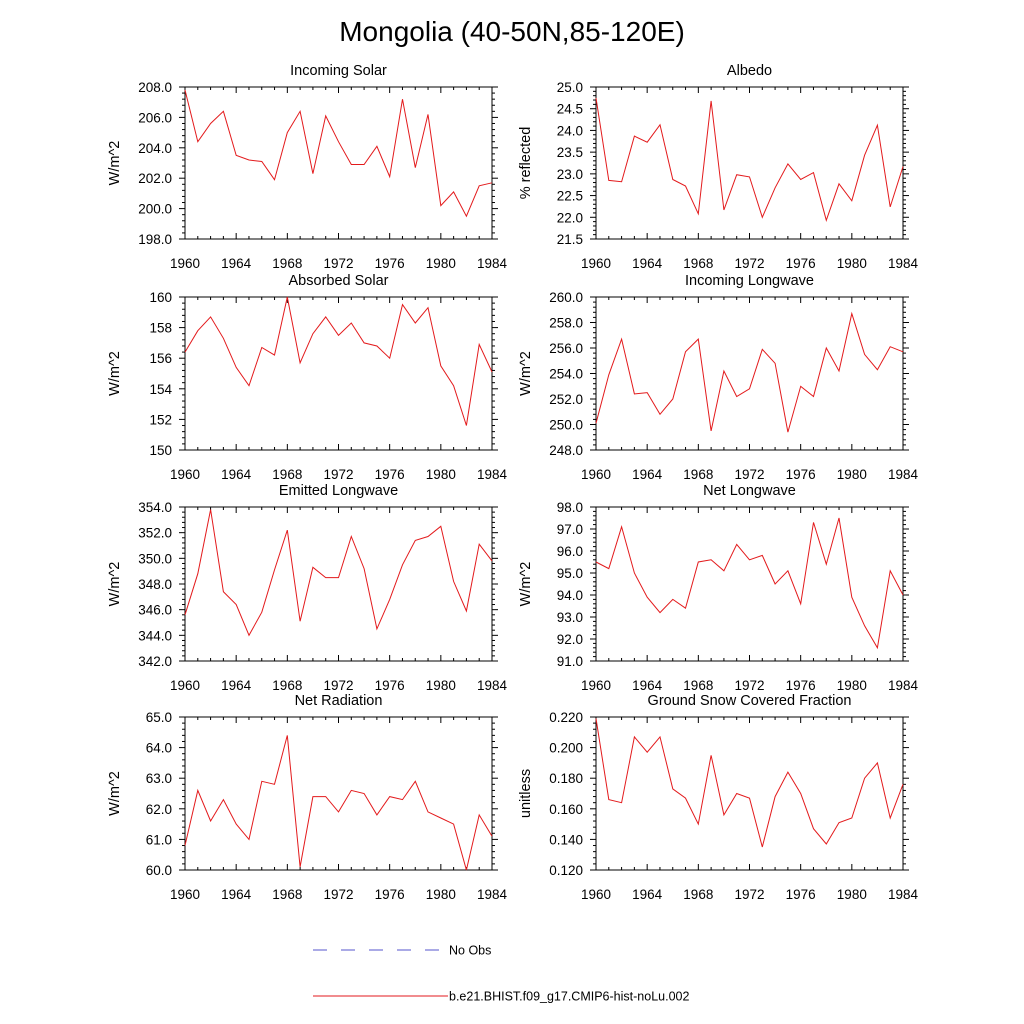 The height and width of the screenshot is (1024, 1024). What do you see at coordinates (570, 551) in the screenshot?
I see `y-tick-label: 96.0` at bounding box center [570, 551].